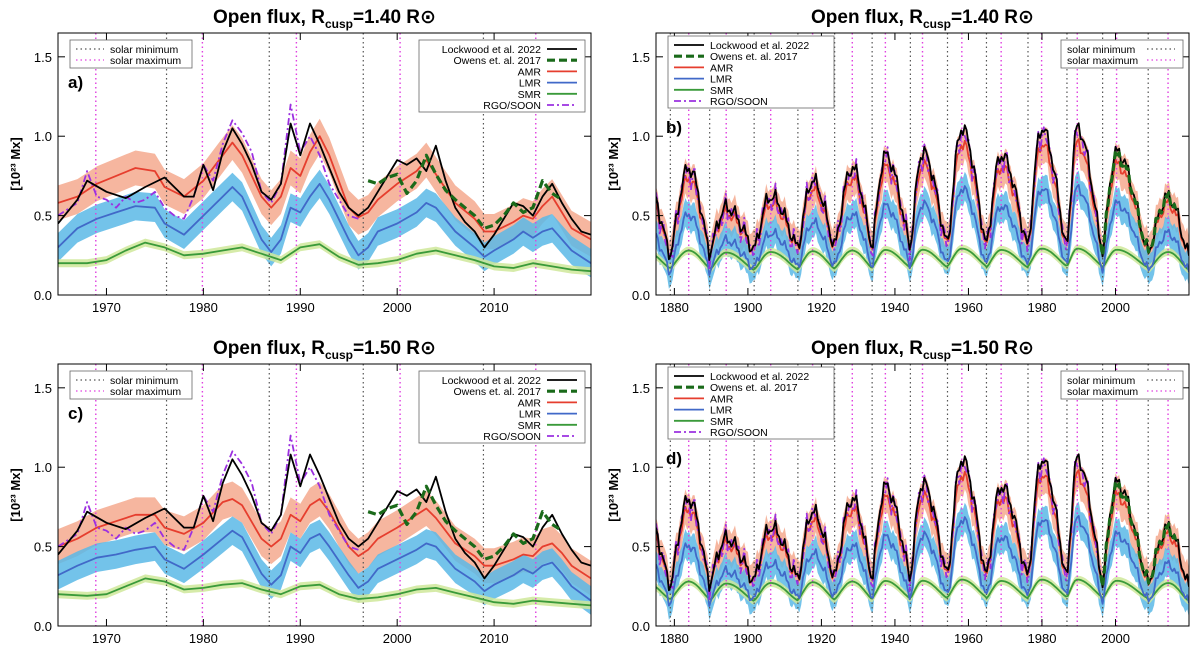  Describe the element at coordinates (674, 127) in the screenshot. I see `panel-label: b)` at that location.